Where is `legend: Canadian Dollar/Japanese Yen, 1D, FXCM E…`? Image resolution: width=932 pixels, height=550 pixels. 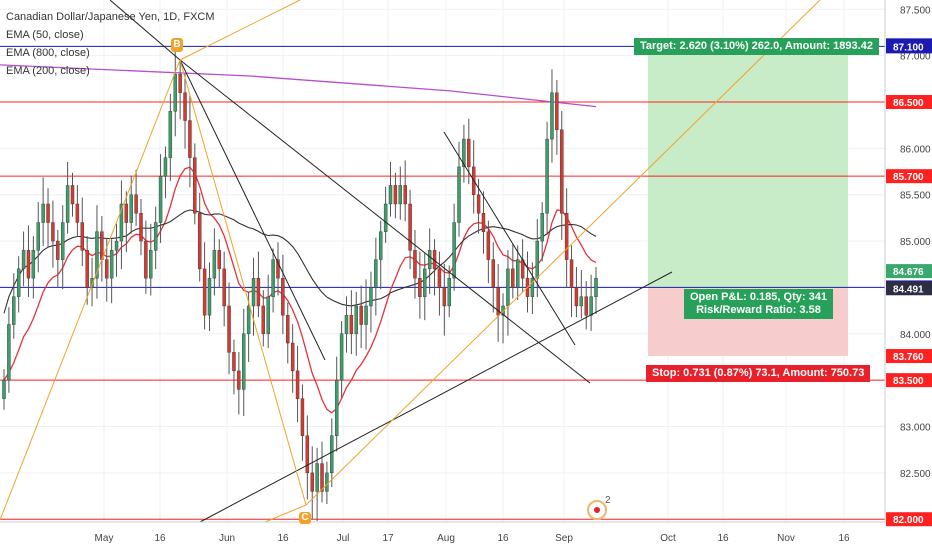 legend: Canadian Dollar/Japanese Yen, 1D, FXCM E… is located at coordinates (110, 44).